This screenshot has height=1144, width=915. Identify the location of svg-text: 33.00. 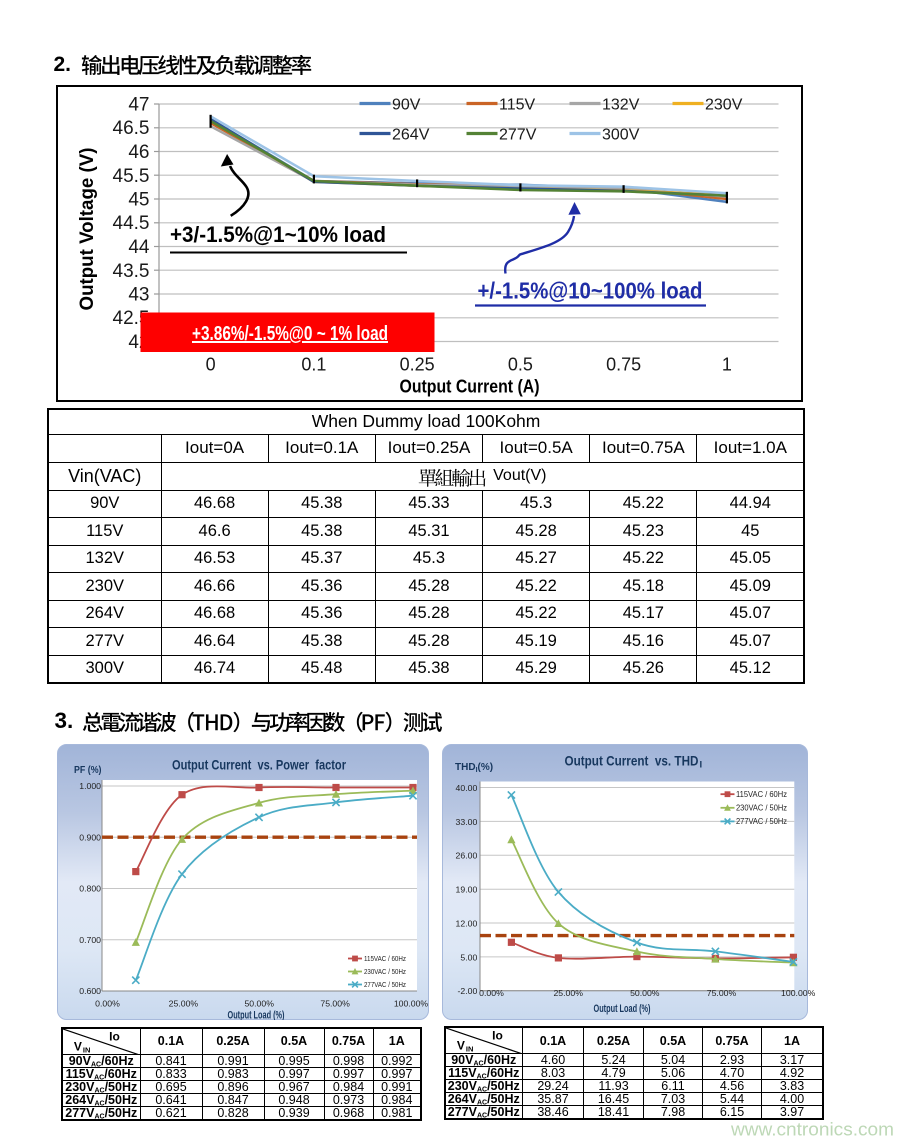
(467, 822).